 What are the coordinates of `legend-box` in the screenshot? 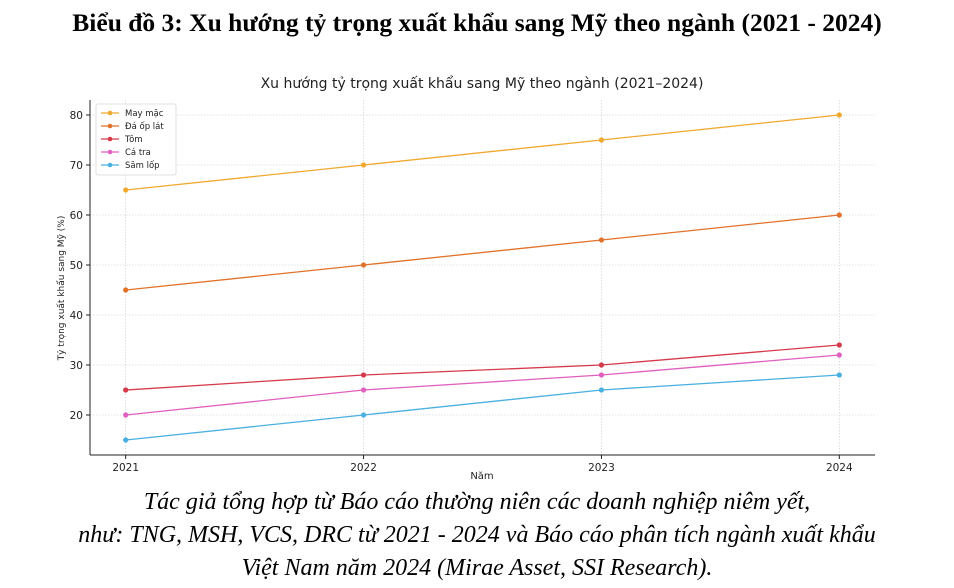 It's located at (136, 139).